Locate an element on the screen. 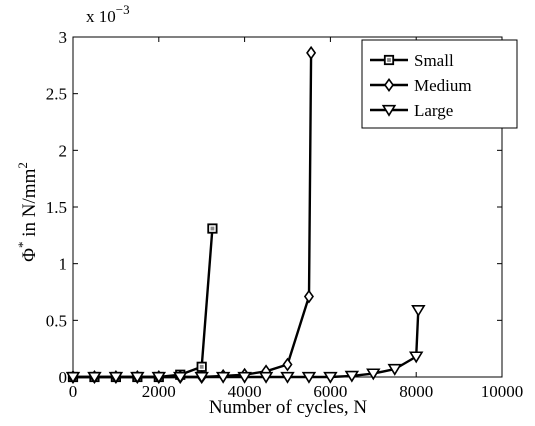 This screenshot has width=535, height=426. y-axis-label: Φ* in N/mm2 is located at coordinates (27, 212).